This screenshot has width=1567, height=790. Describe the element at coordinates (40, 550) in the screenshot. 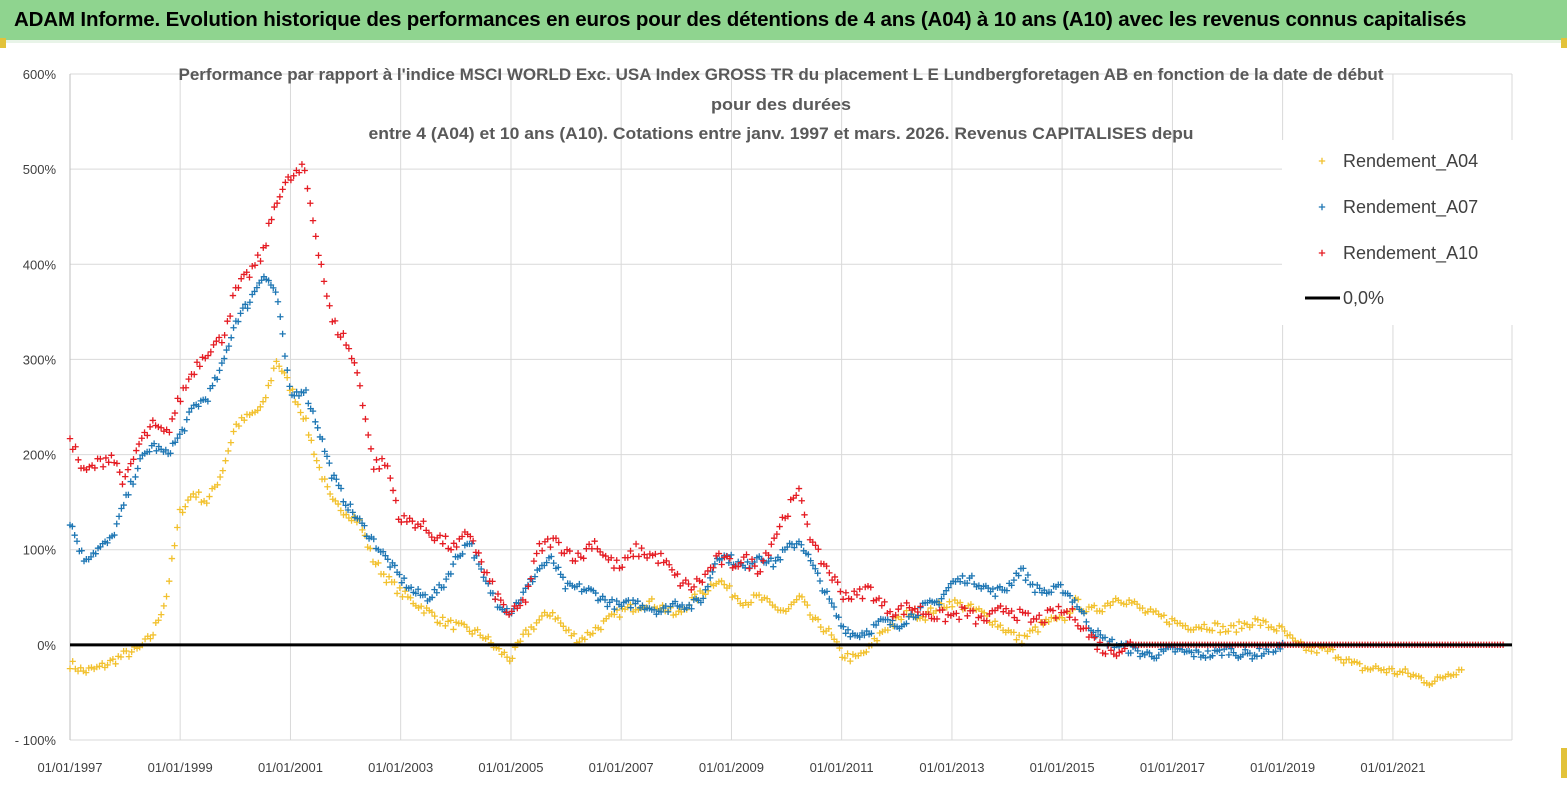

I see `y-tick-label: 100%` at that location.